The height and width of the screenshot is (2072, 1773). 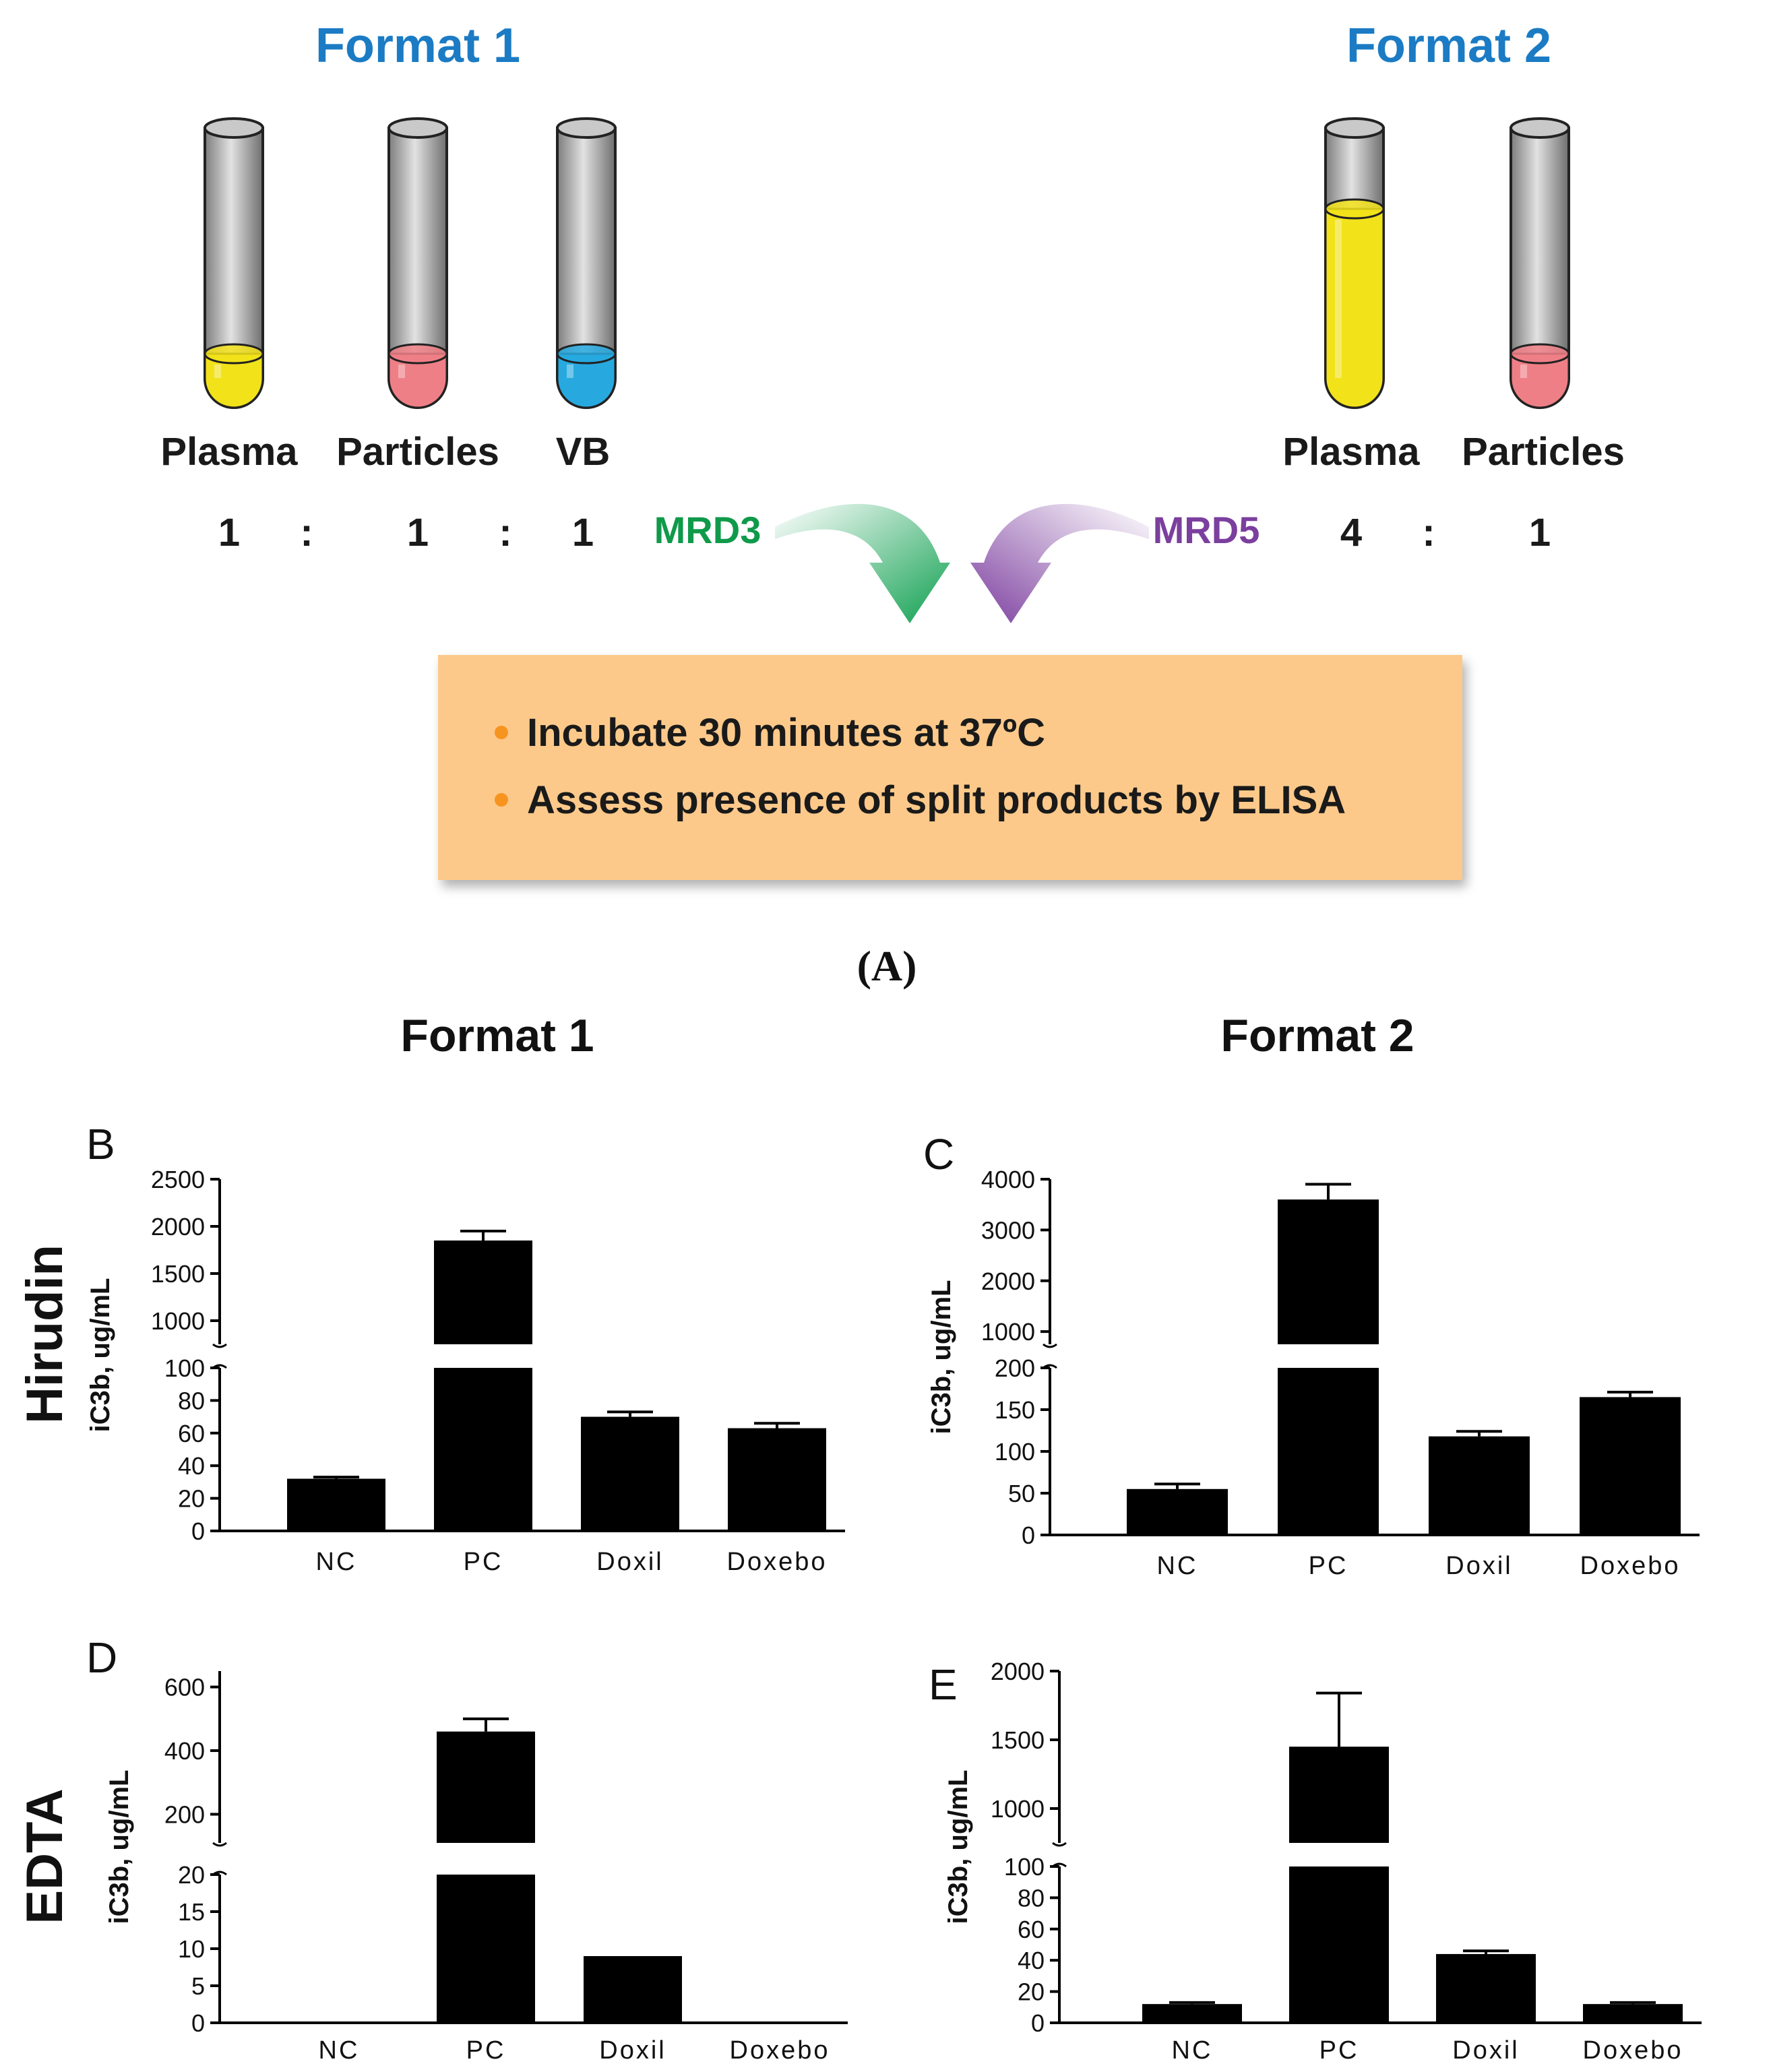 I want to click on mrd3-label: MRD3, so click(x=708, y=530).